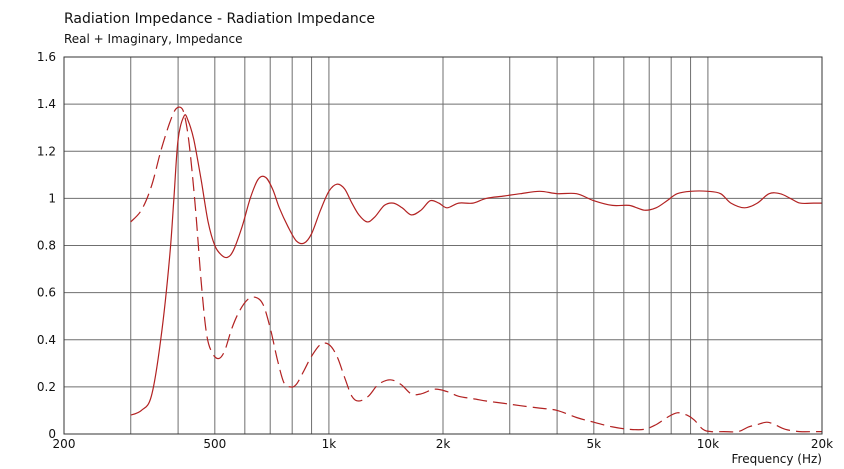 The image size is (844, 469). I want to click on x-tick-label: 5k, so click(594, 444).